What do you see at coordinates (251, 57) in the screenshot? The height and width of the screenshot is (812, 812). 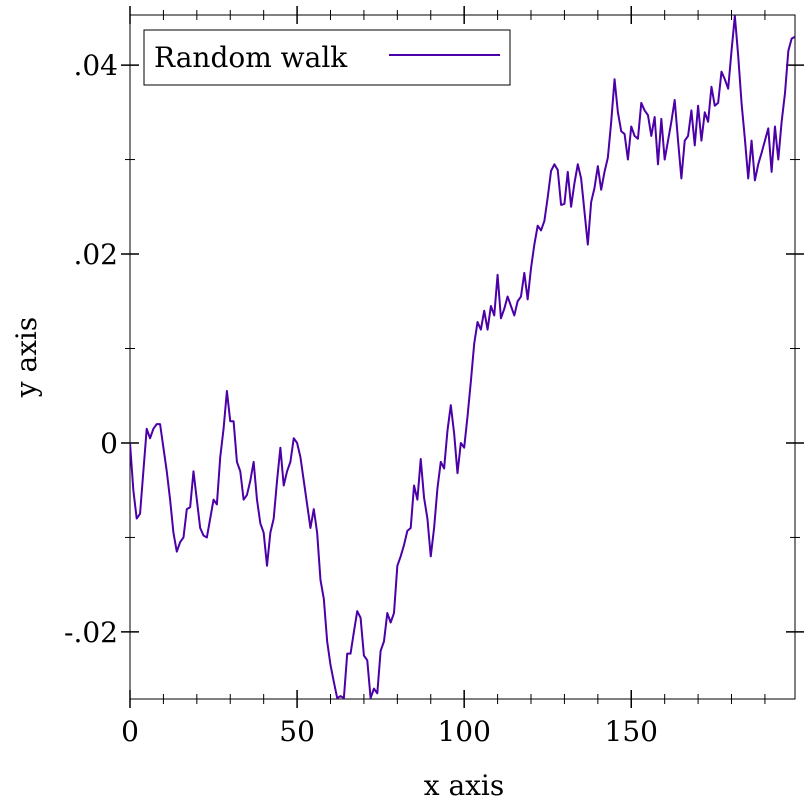 I see `legend-label: Random walk` at bounding box center [251, 57].